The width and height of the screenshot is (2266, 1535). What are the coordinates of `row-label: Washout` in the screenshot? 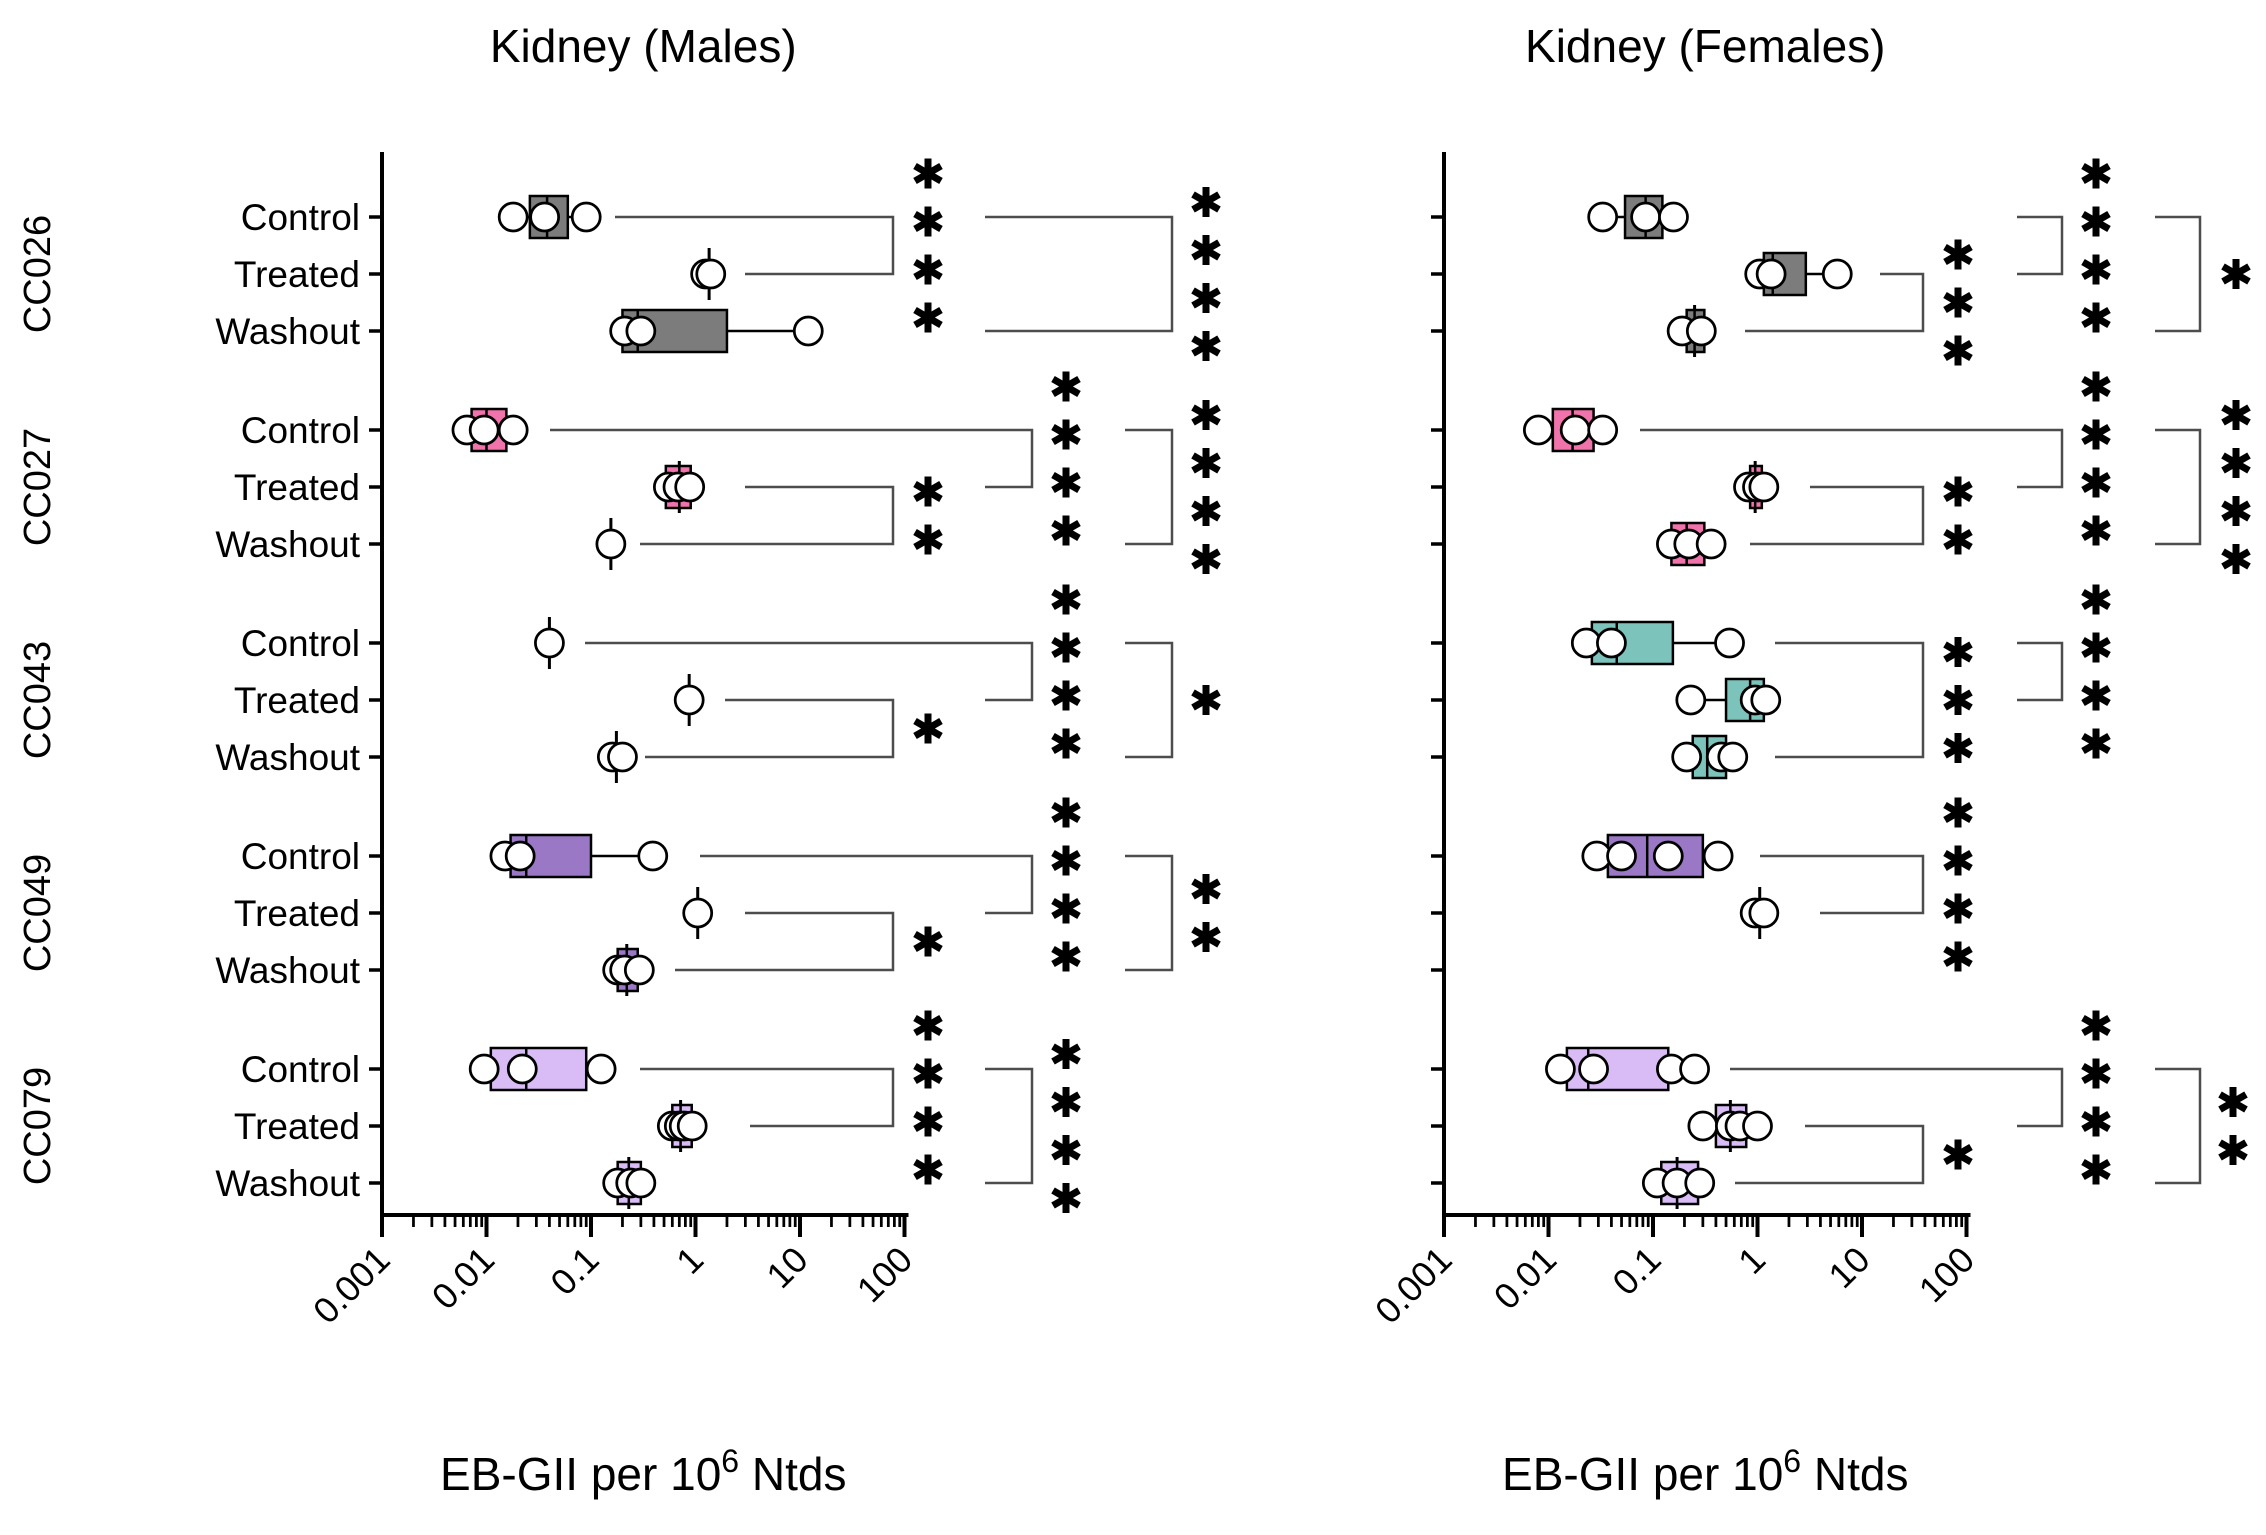 It's located at (287, 544).